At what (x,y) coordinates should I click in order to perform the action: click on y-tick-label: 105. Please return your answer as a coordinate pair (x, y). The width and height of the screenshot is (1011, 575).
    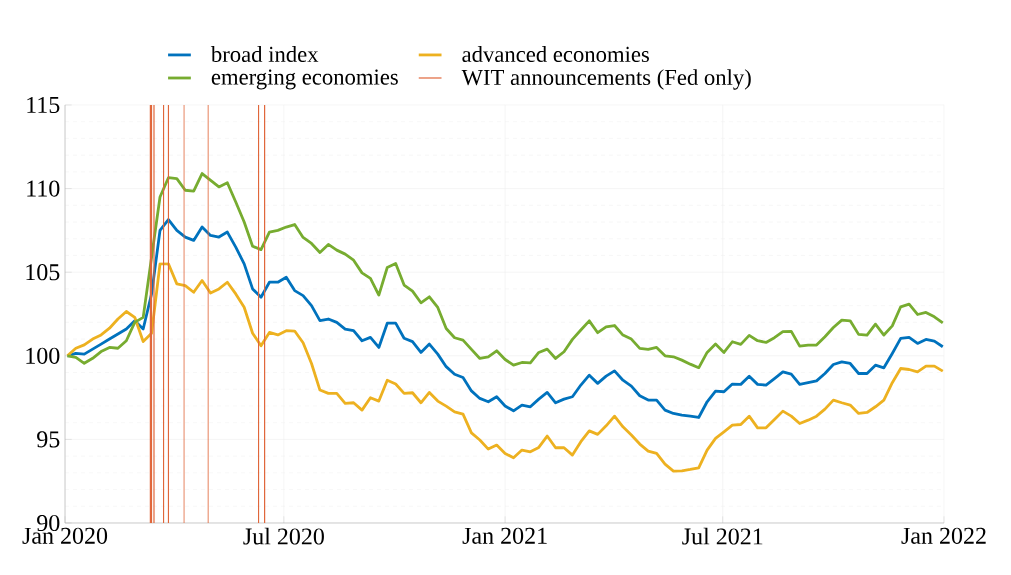
    Looking at the image, I should click on (43, 272).